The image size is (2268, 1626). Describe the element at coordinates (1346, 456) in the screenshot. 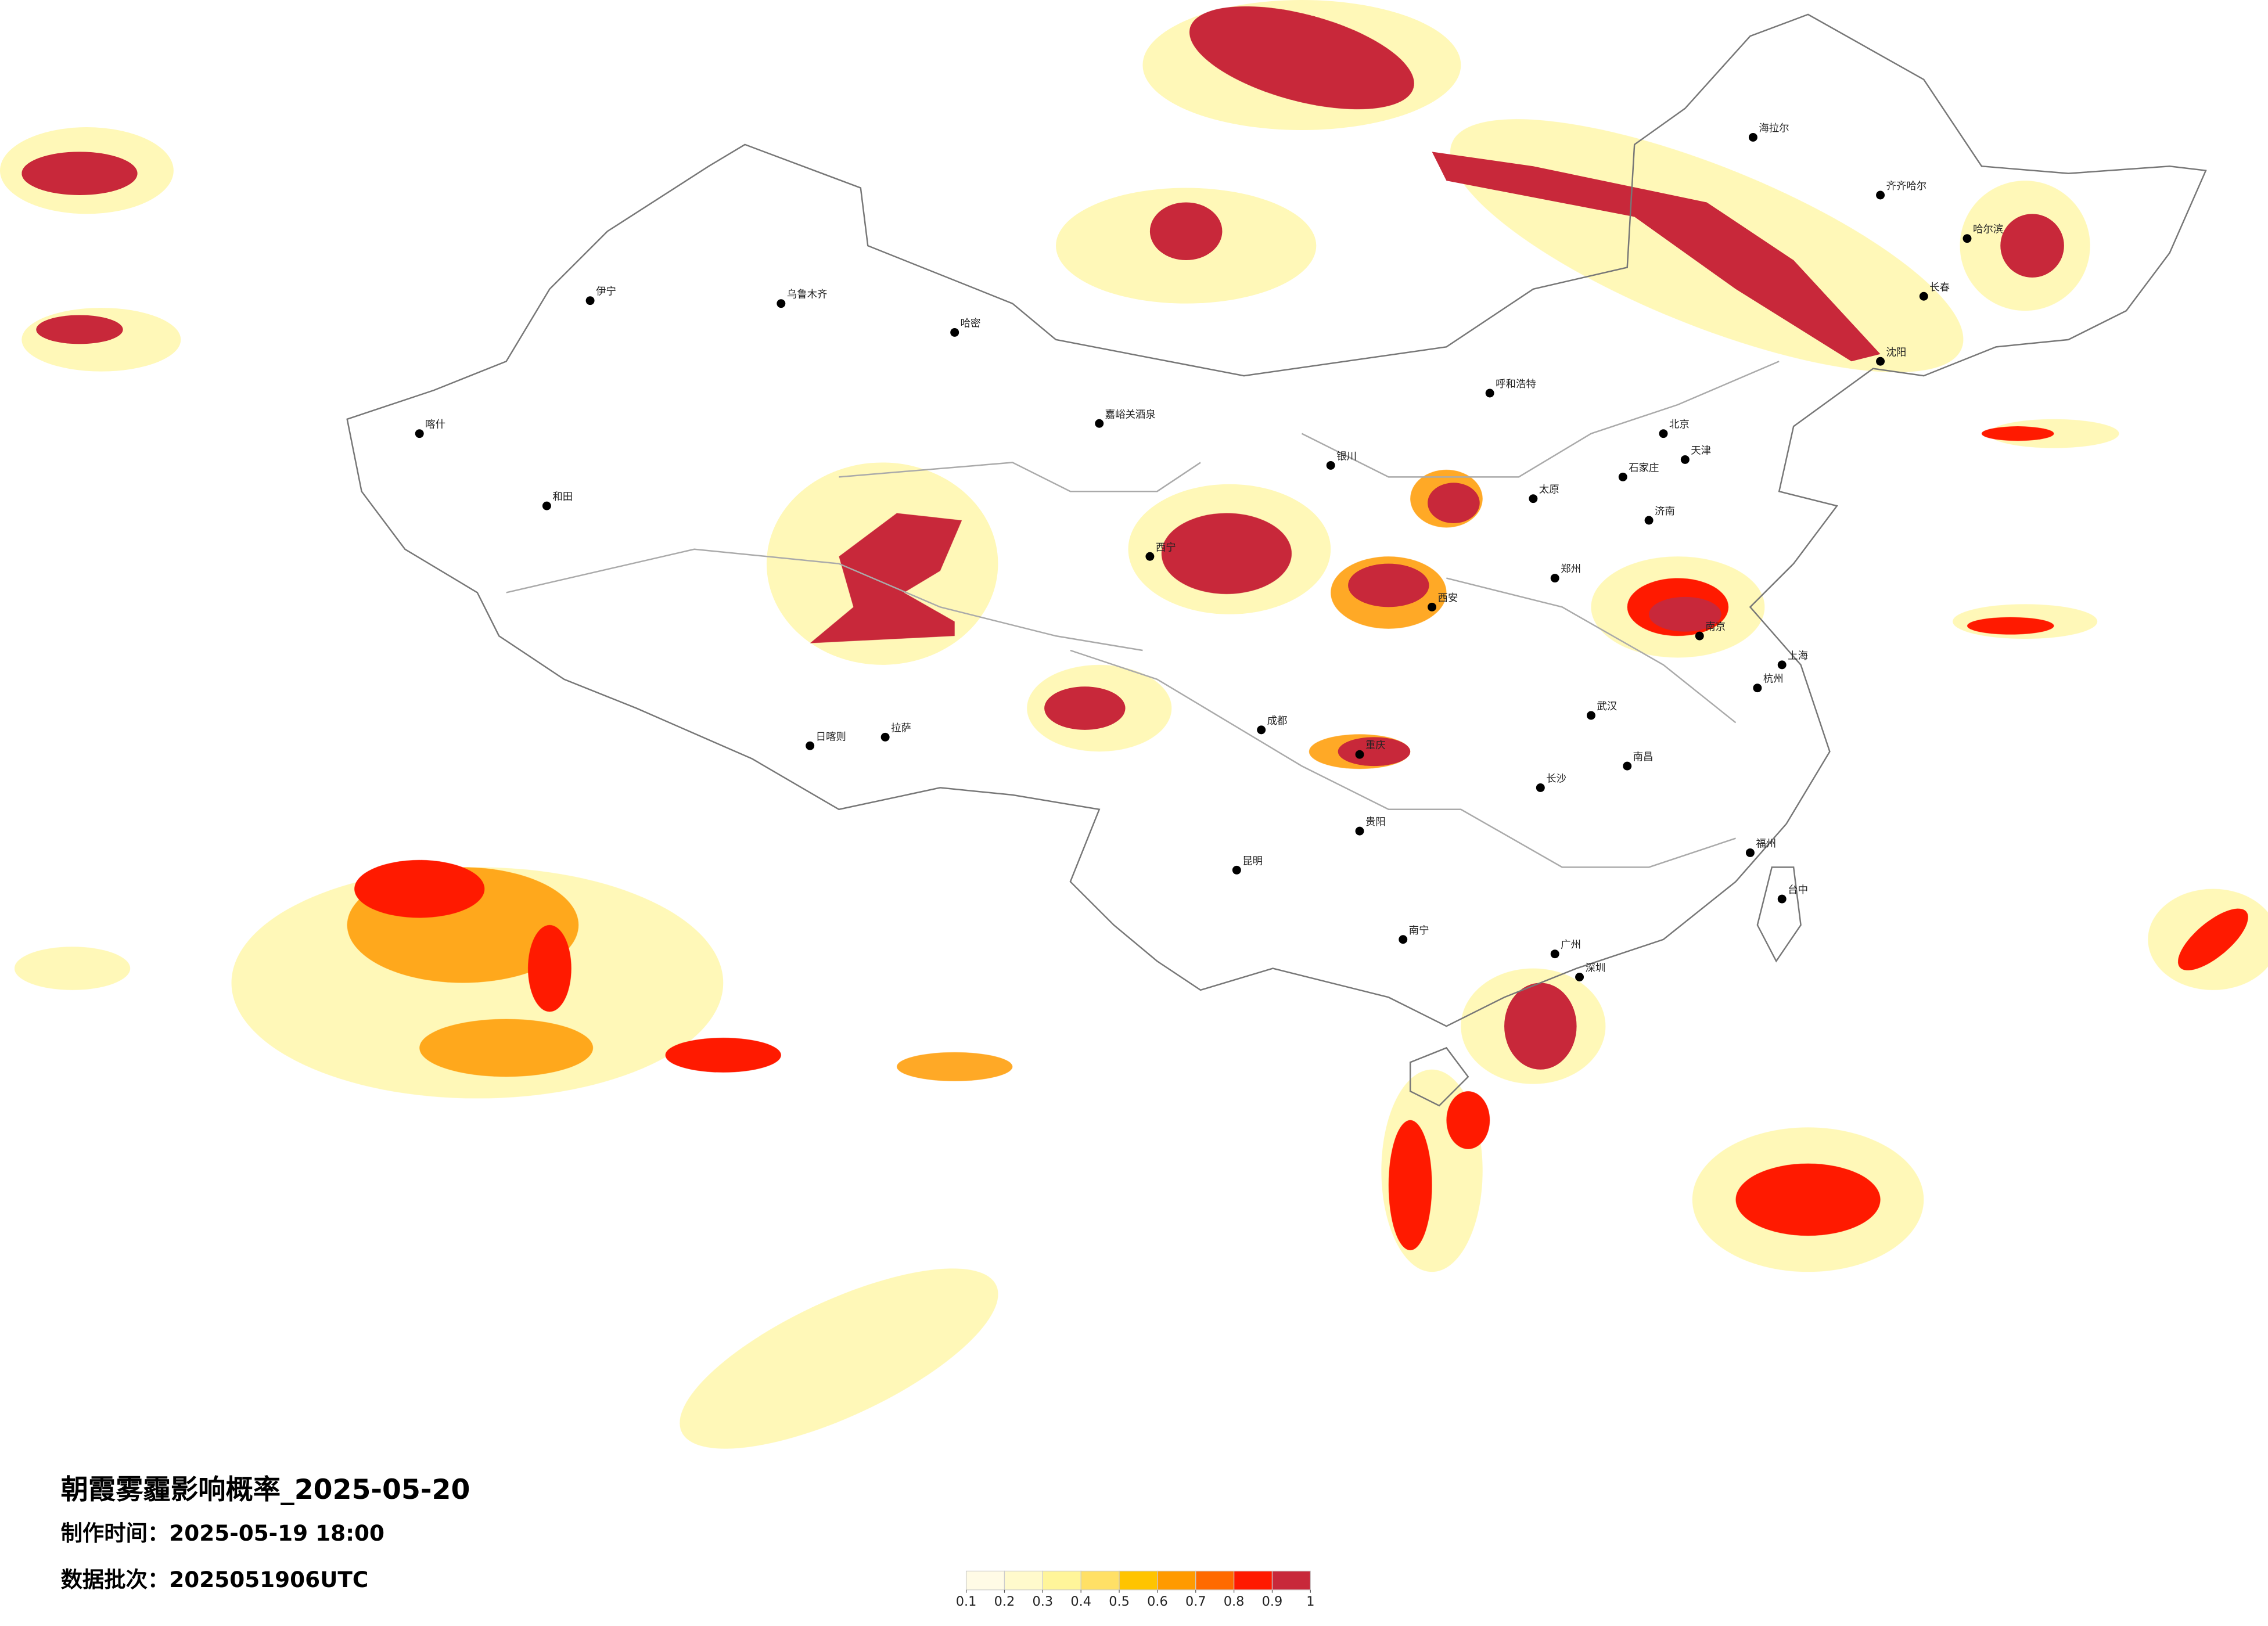

I see `city-label: 银川` at that location.